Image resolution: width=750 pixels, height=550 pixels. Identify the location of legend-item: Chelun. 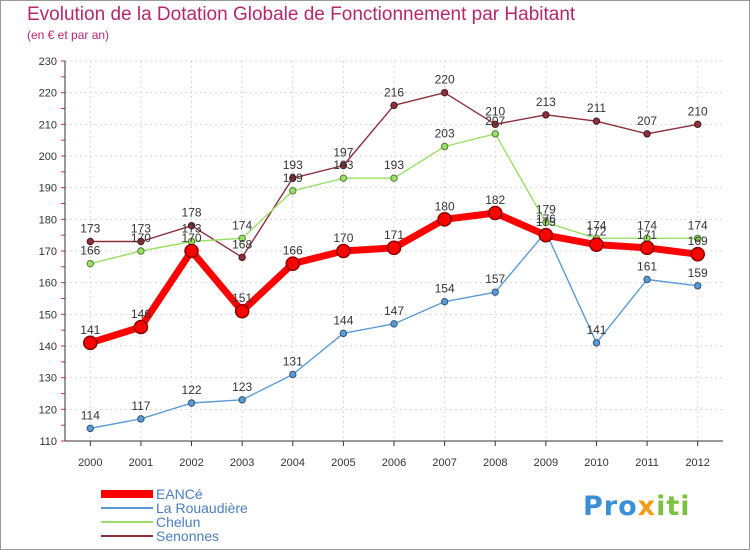
(174, 522).